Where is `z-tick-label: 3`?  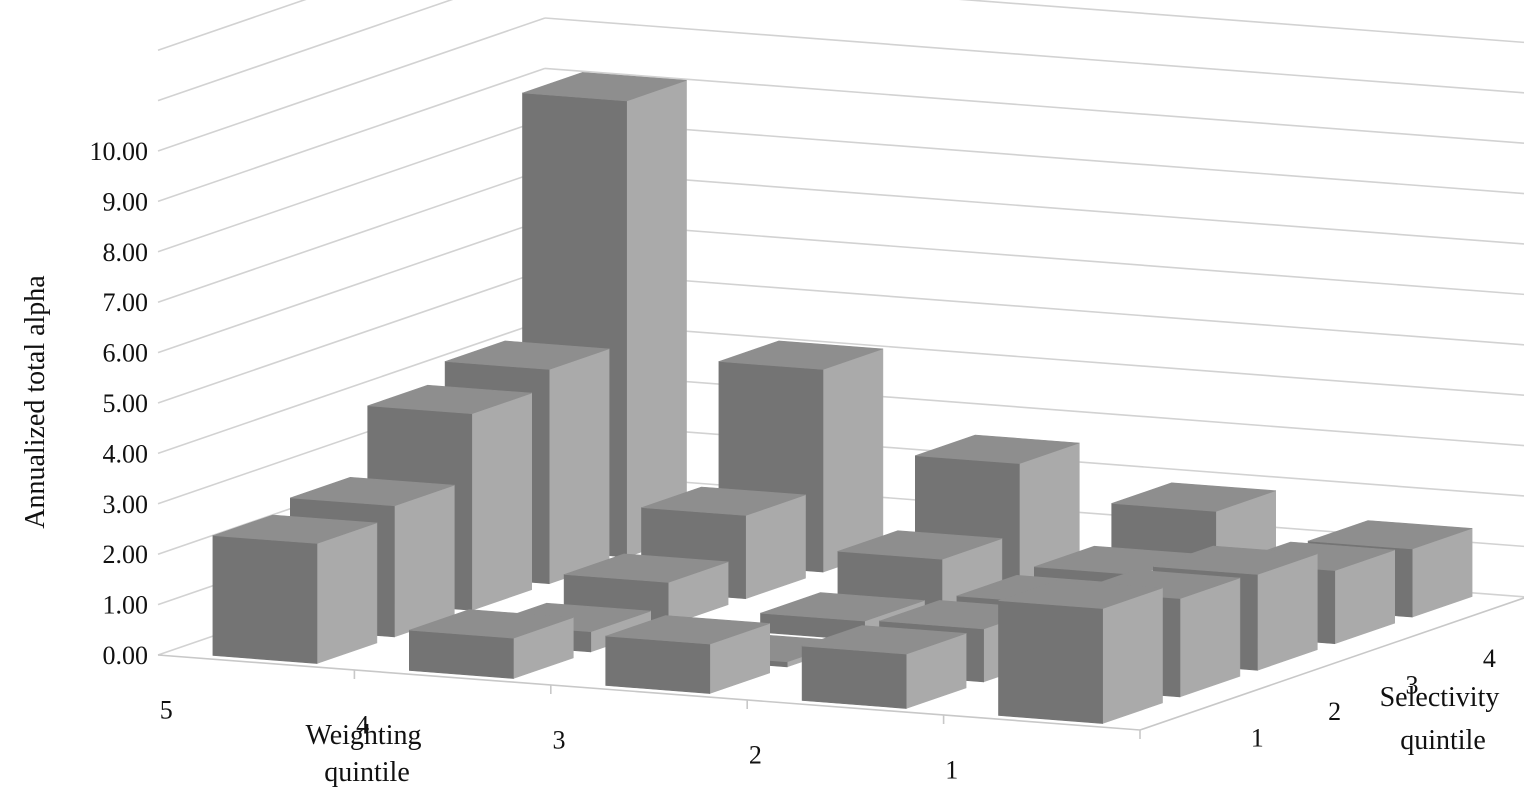
z-tick-label: 3 is located at coordinates (1412, 685).